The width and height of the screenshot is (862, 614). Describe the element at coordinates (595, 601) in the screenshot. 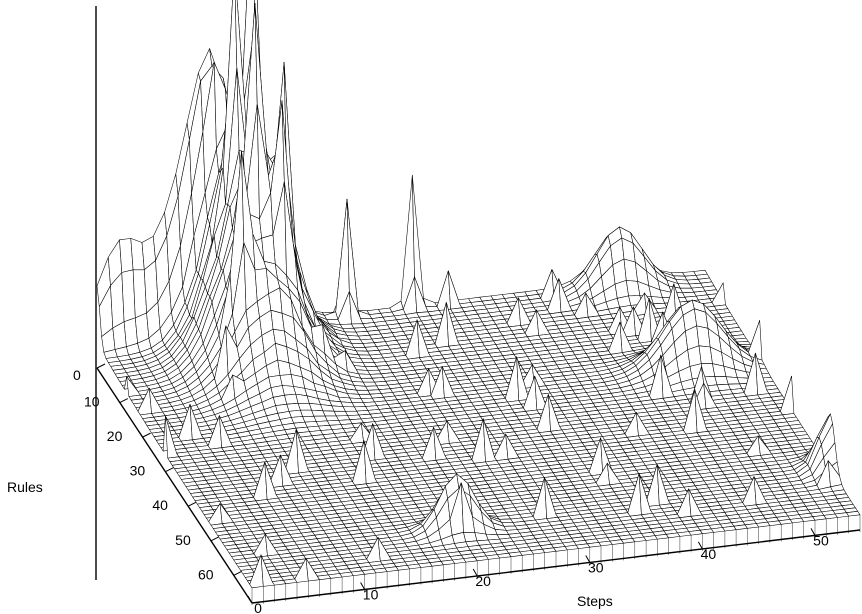

I see `x-axis-title: Steps` at that location.